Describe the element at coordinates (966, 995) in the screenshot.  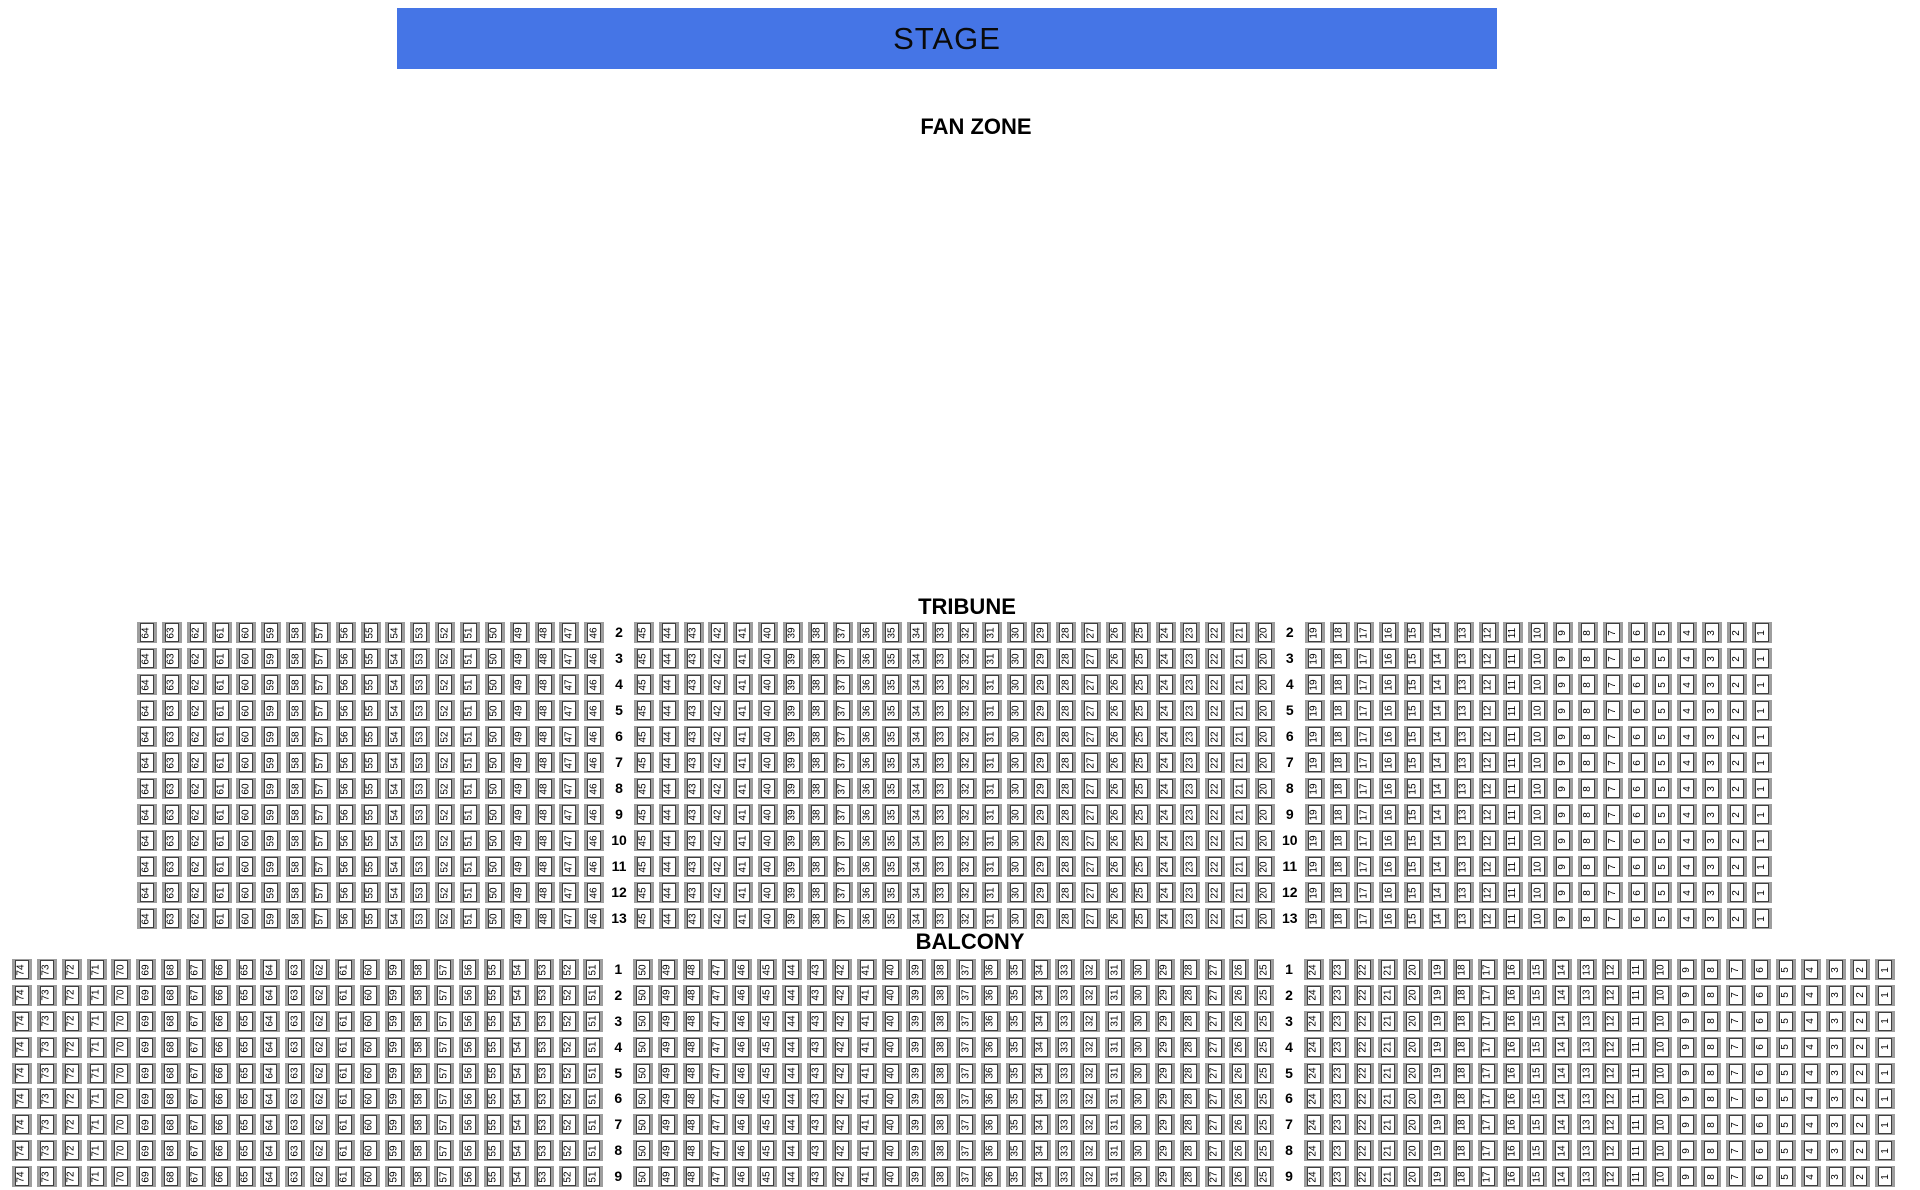
I see `seat: 37` at that location.